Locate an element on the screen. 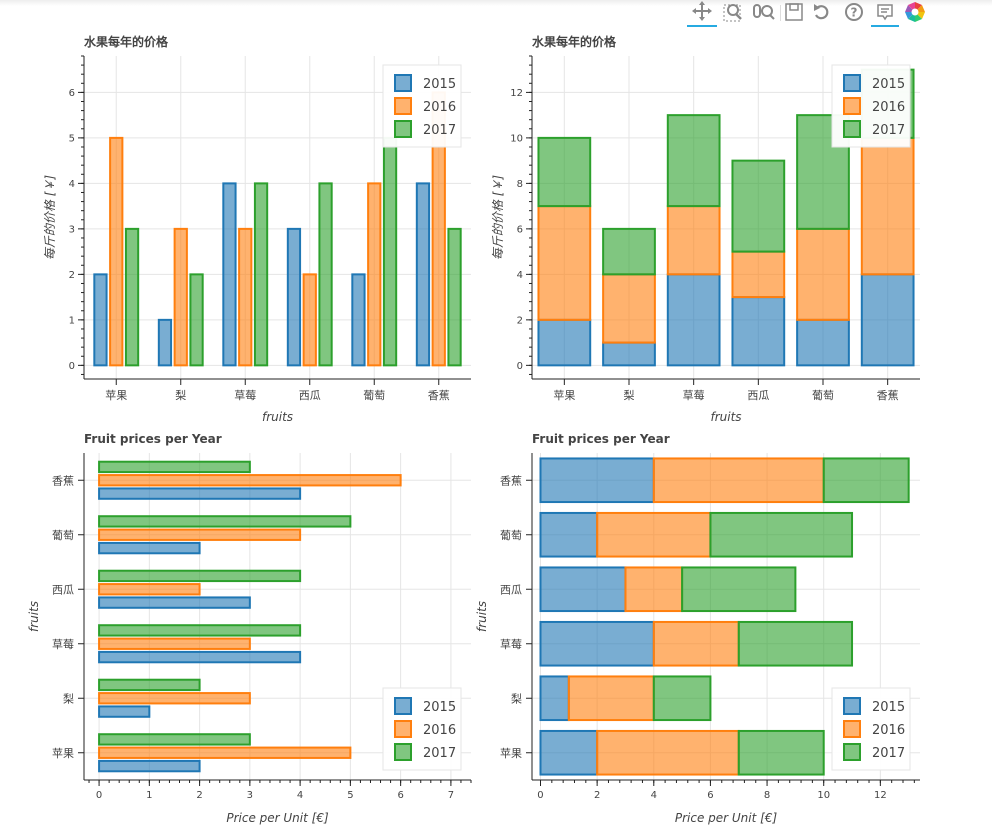 This screenshot has height=825, width=992. tick-label: 1 is located at coordinates (149, 795).